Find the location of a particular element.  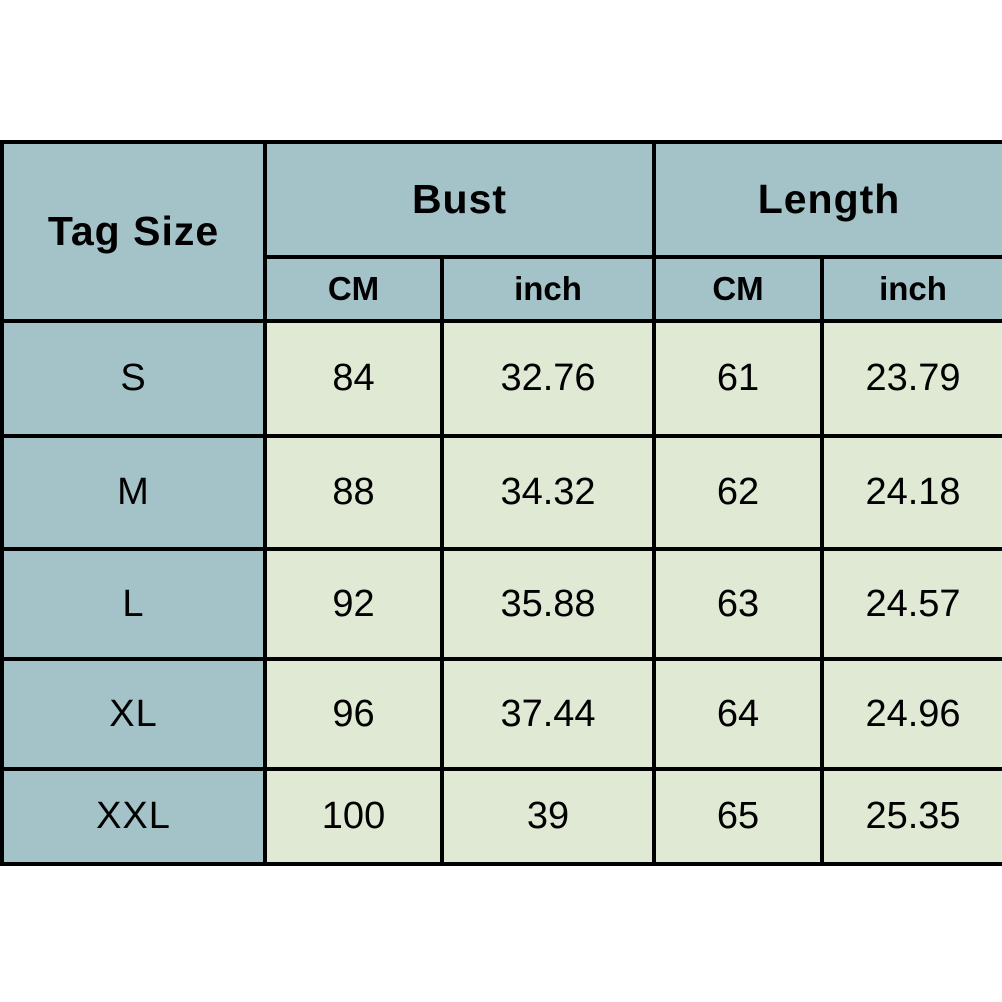

size-cell: XXL is located at coordinates (133, 816).